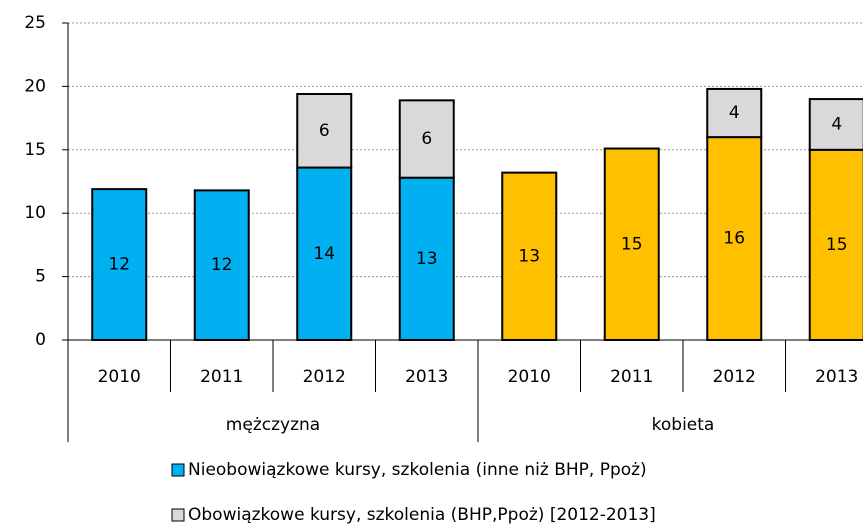 This screenshot has width=863, height=530. I want to click on group-label: mężczyzna, so click(273, 425).